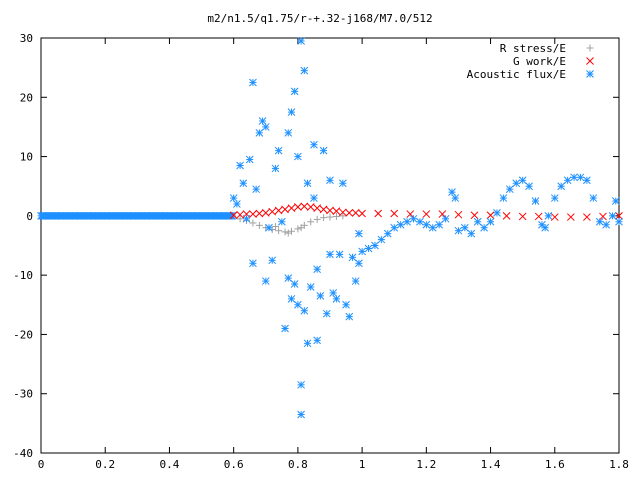  I want to click on x-tick-label: 0.6, so click(234, 464).